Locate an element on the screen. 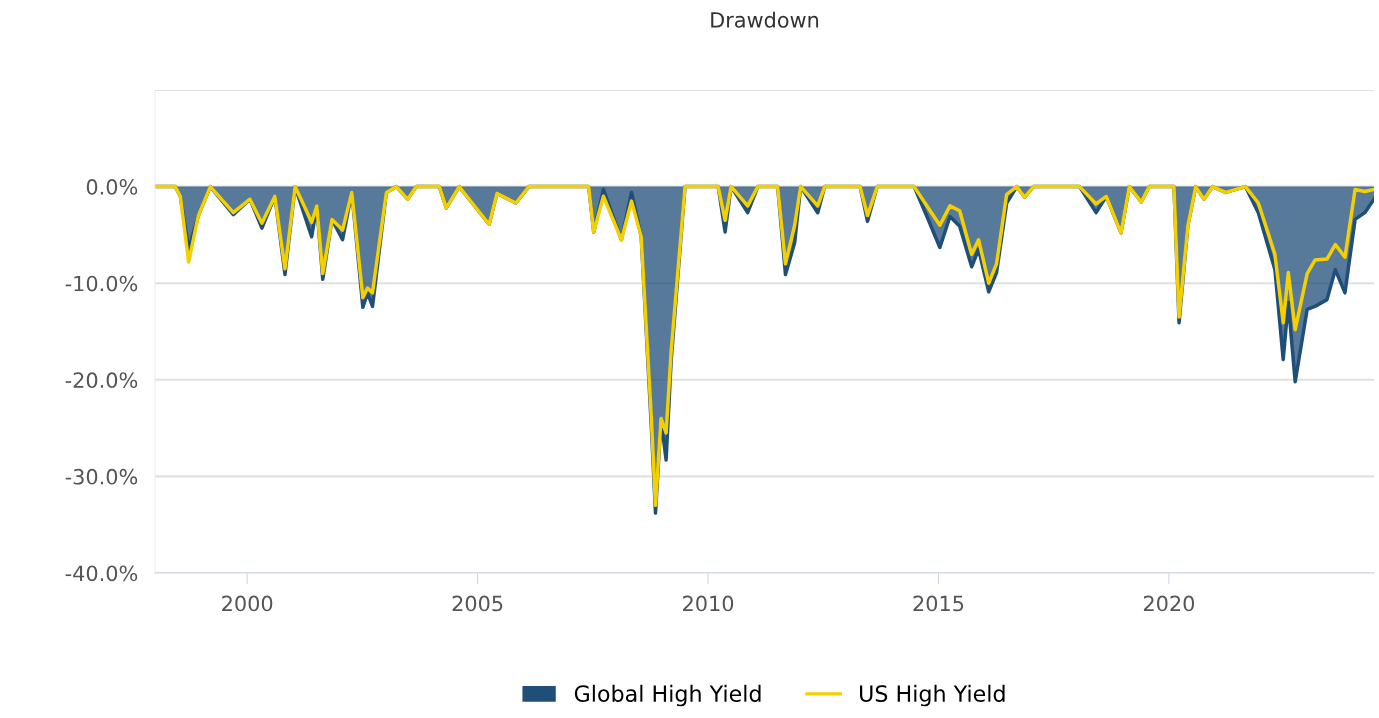 The height and width of the screenshot is (718, 1379). y-tick-label: 0.0% is located at coordinates (112, 187).